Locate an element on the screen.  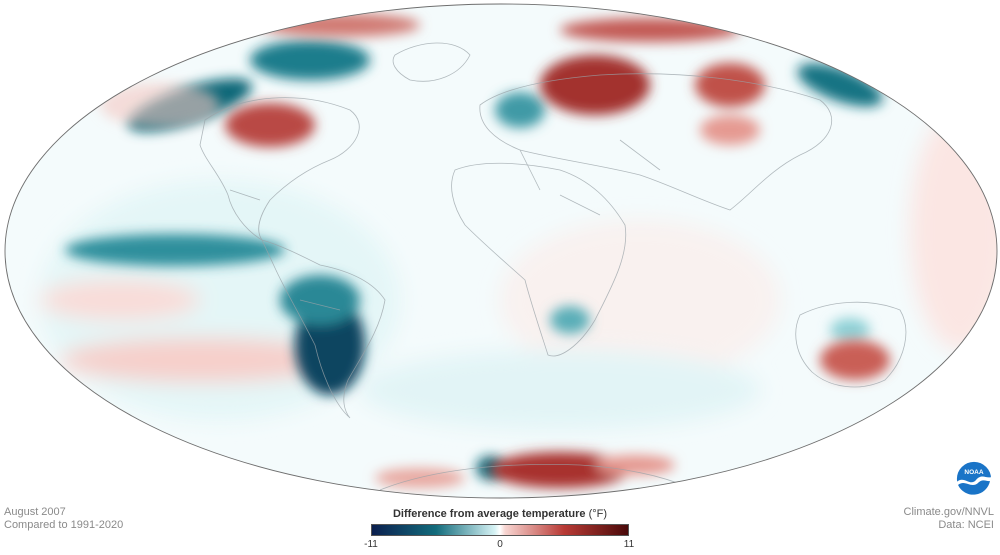
legend-title-text: Difference from average temperature is located at coordinates (489, 514).